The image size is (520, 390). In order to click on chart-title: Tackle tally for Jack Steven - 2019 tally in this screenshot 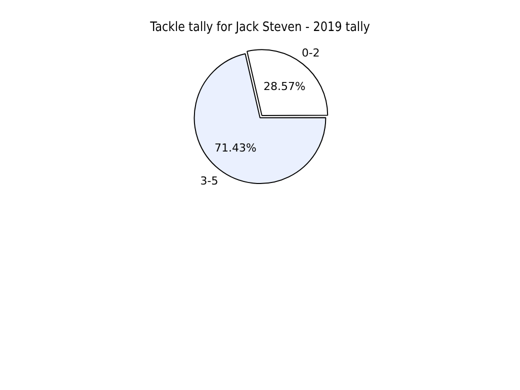, I will do `click(259, 26)`.